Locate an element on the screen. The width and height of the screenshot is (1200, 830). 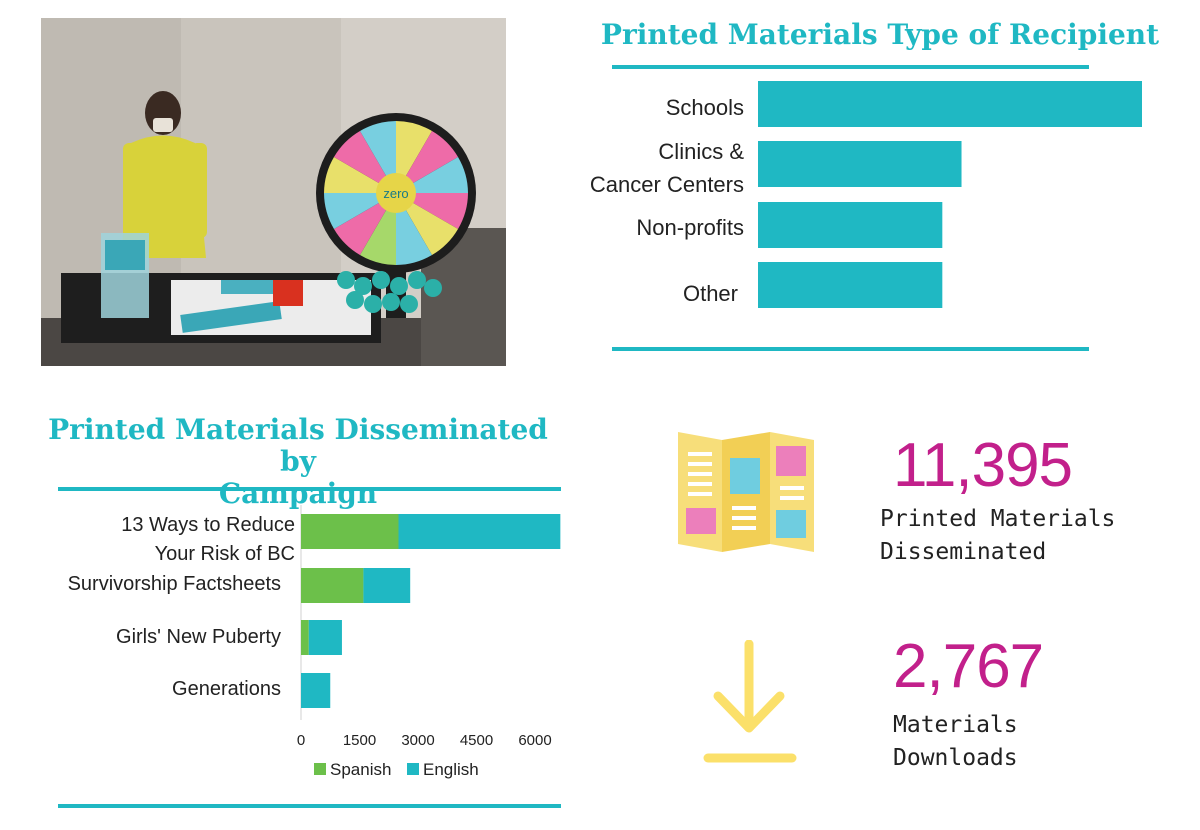
recipient-bottom-rule is located at coordinates (850, 349).